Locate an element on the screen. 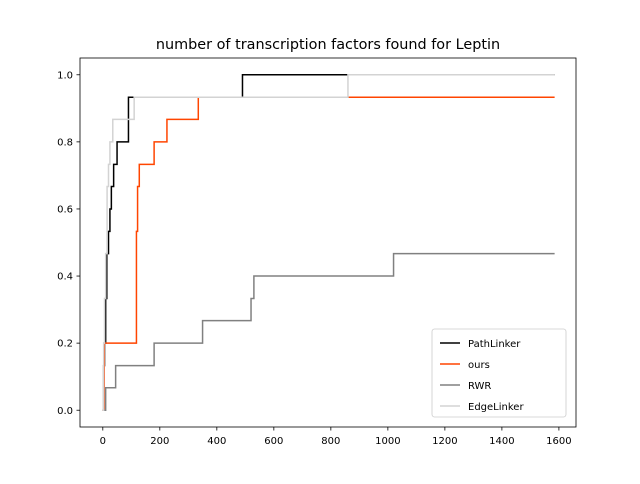  y-tick-label: 0.2 is located at coordinates (65, 344).